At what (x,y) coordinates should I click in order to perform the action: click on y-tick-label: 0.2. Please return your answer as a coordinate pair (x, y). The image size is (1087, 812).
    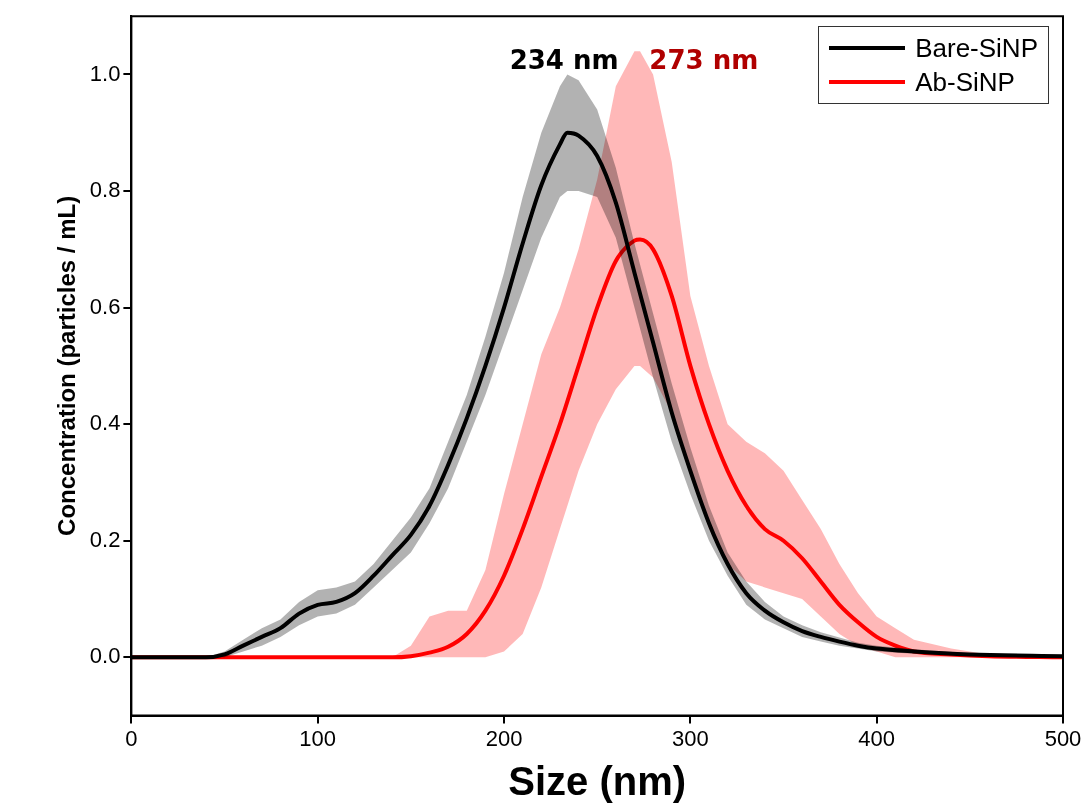
    Looking at the image, I should click on (105, 539).